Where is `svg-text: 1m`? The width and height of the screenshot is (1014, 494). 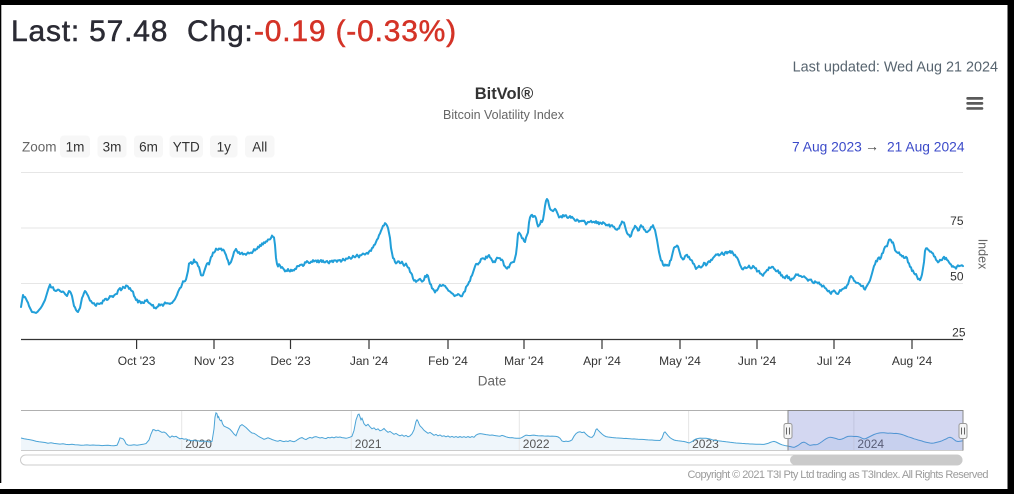 svg-text: 1m is located at coordinates (75, 147).